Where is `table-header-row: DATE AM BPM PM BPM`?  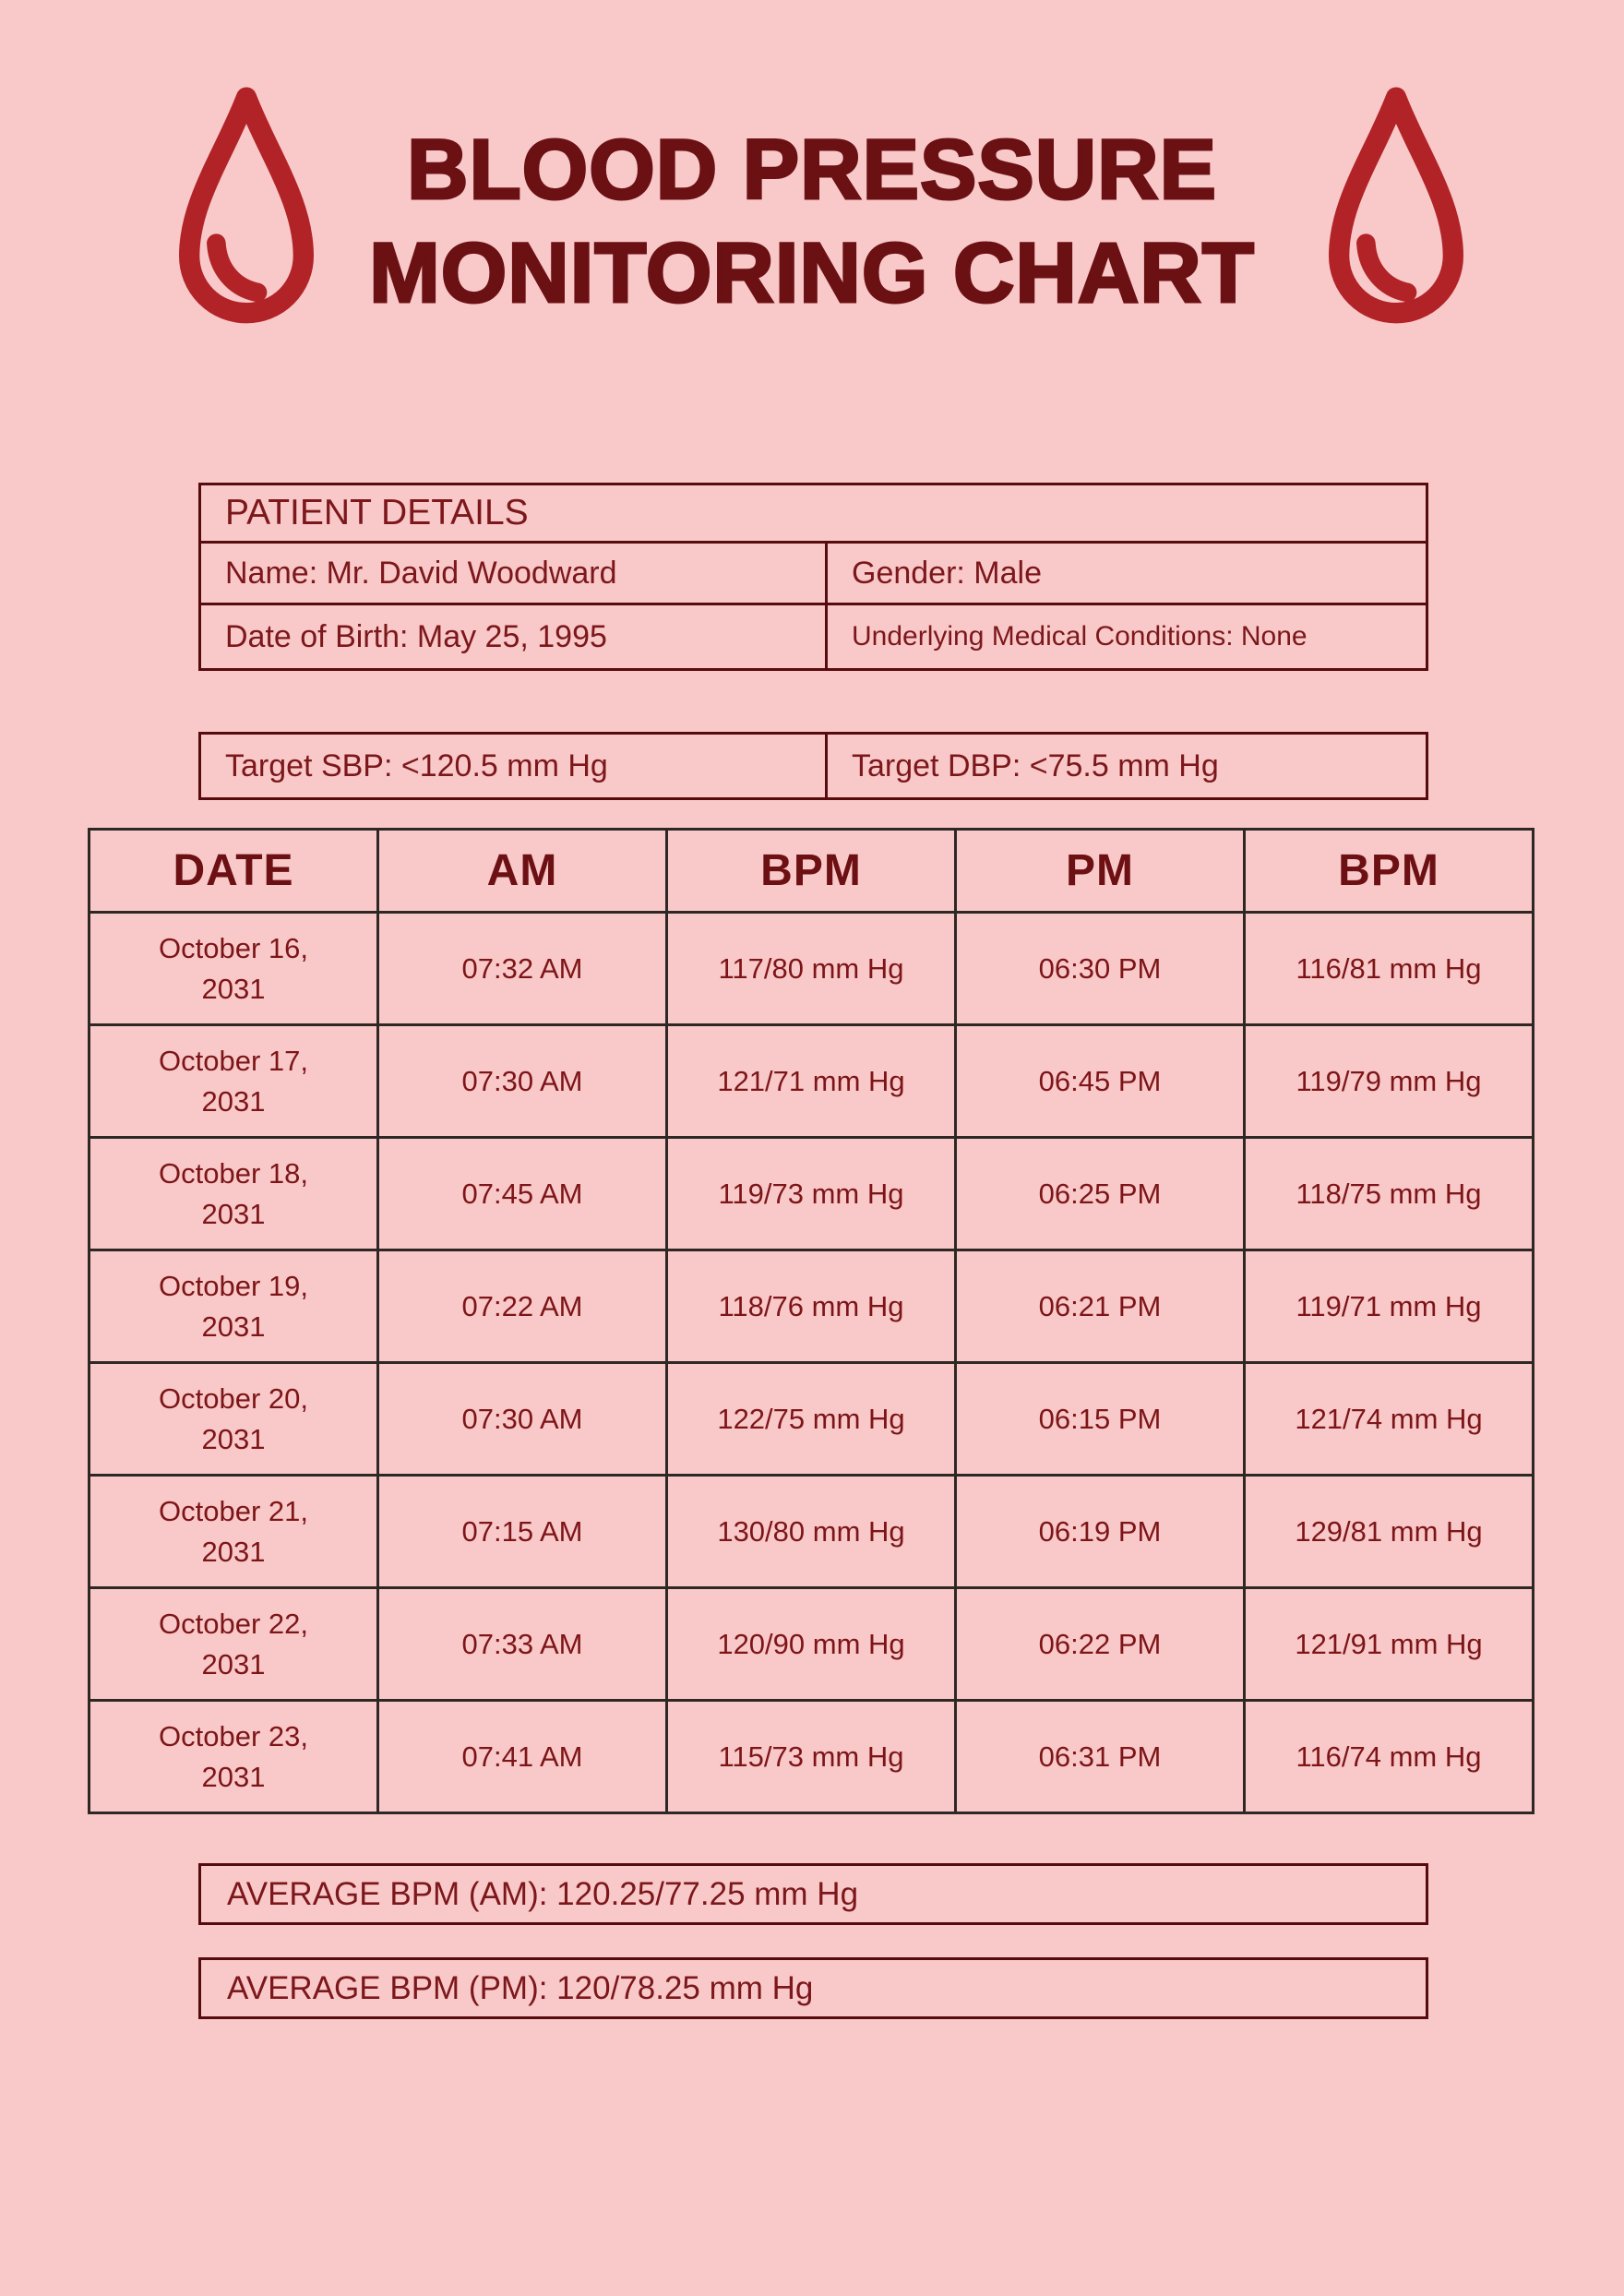 table-header-row: DATE AM BPM PM BPM is located at coordinates (811, 871).